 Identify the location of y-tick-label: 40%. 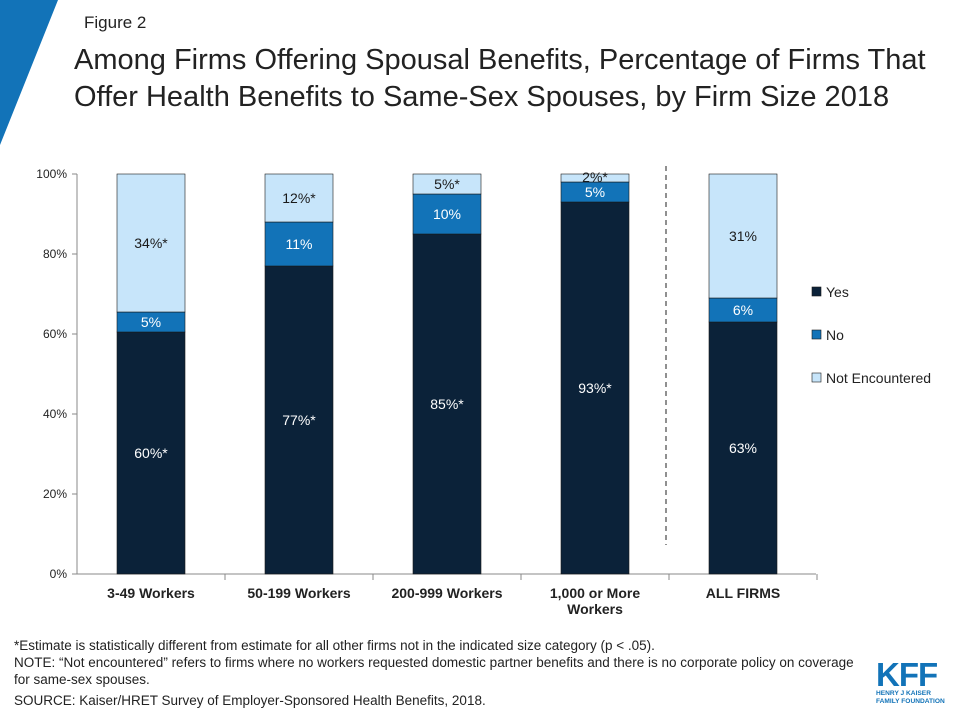
(55, 414).